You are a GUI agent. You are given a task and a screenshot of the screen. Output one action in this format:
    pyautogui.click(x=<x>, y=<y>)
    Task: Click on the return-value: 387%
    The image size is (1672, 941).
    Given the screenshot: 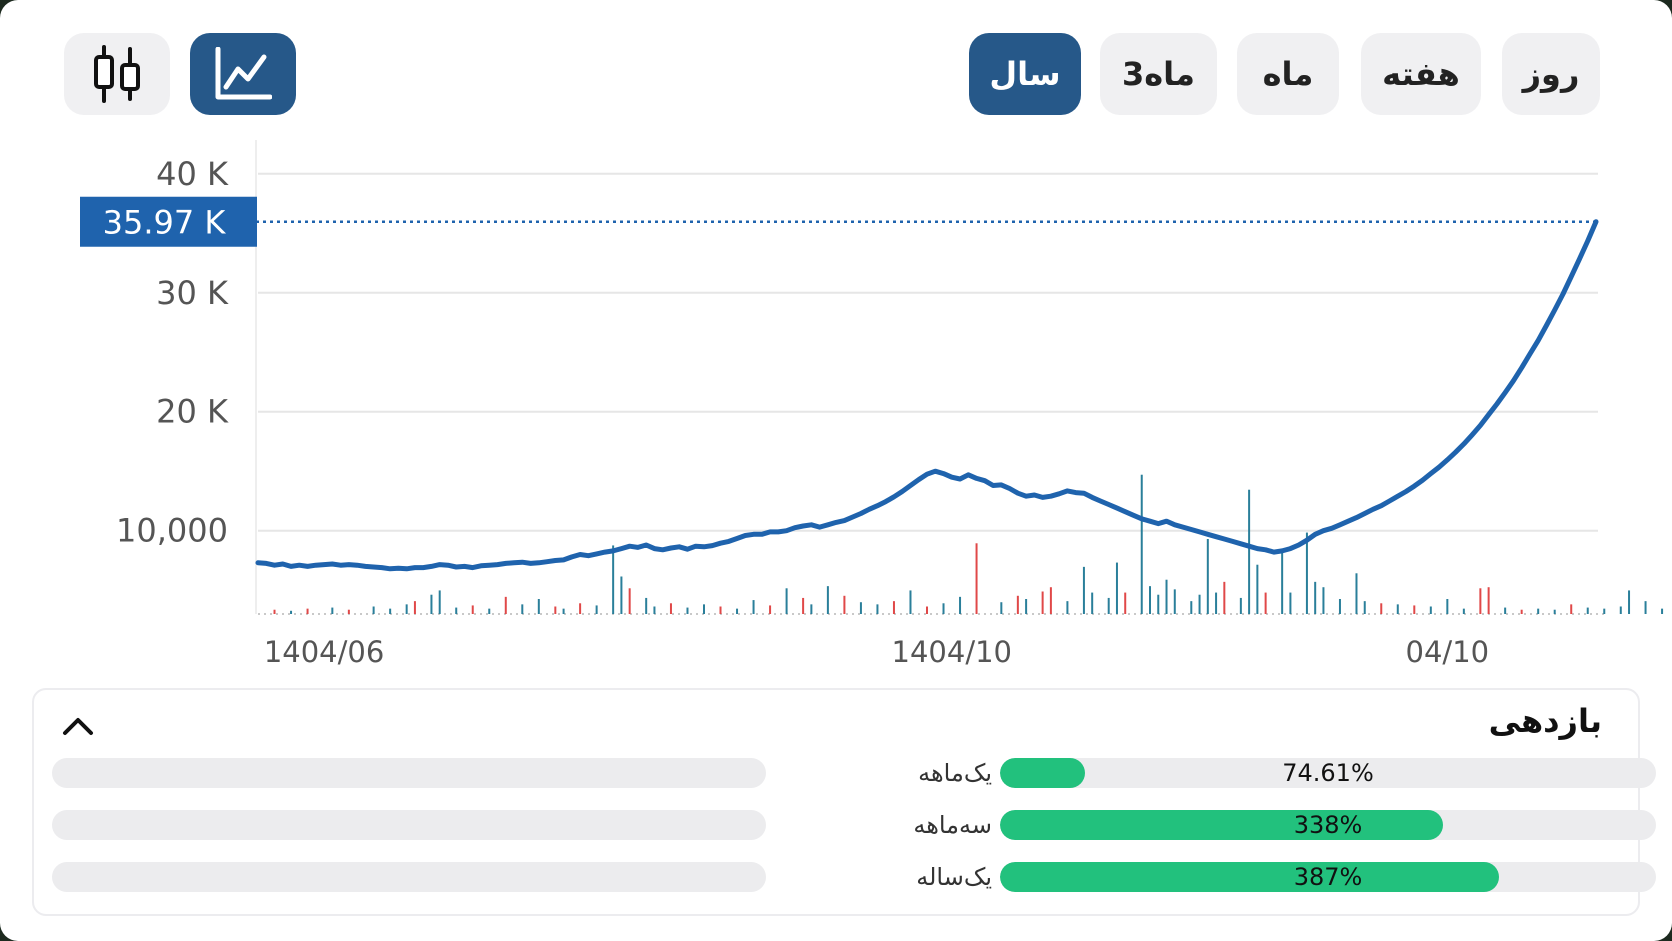 What is the action you would take?
    pyautogui.click(x=1328, y=877)
    